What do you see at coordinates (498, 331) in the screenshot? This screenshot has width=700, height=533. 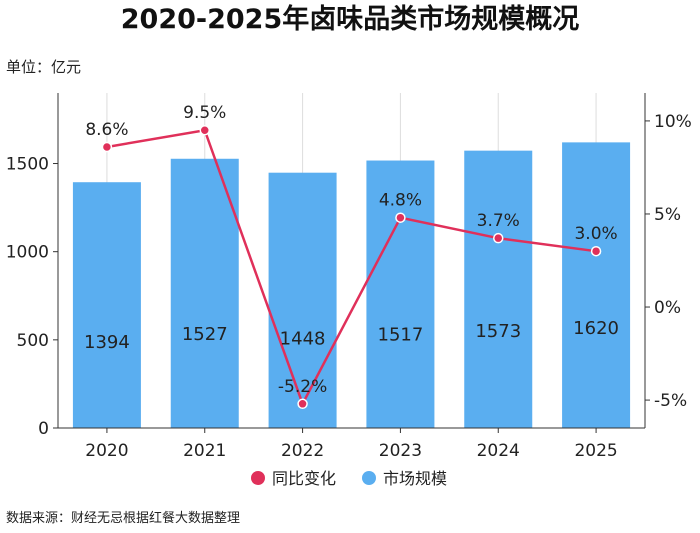 I see `bar-value-label-2024: 1573` at bounding box center [498, 331].